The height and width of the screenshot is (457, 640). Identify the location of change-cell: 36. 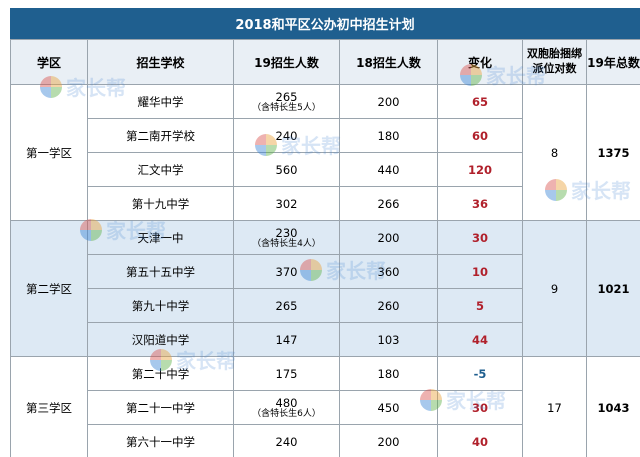
(480, 203).